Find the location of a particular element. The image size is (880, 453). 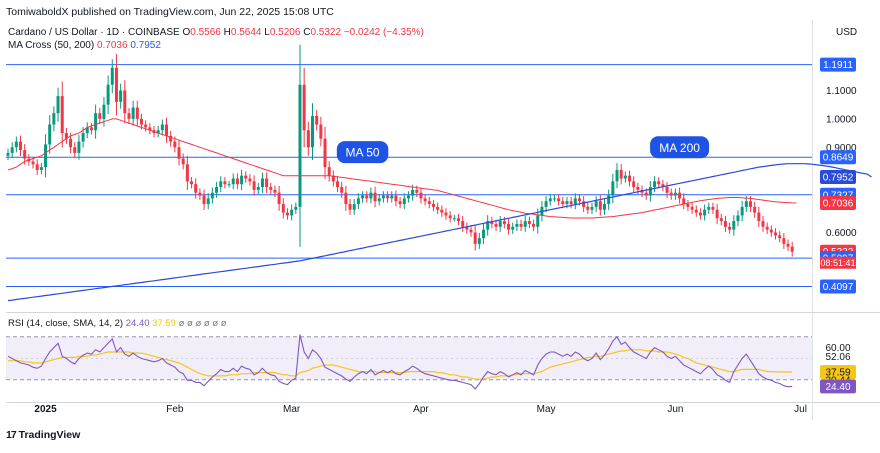

ma200-value: 0.7952 is located at coordinates (145, 45).